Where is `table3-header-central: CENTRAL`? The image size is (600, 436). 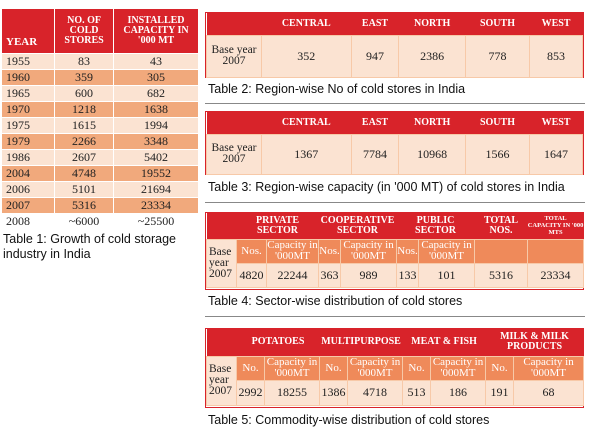 table3-header-central: CENTRAL is located at coordinates (306, 122).